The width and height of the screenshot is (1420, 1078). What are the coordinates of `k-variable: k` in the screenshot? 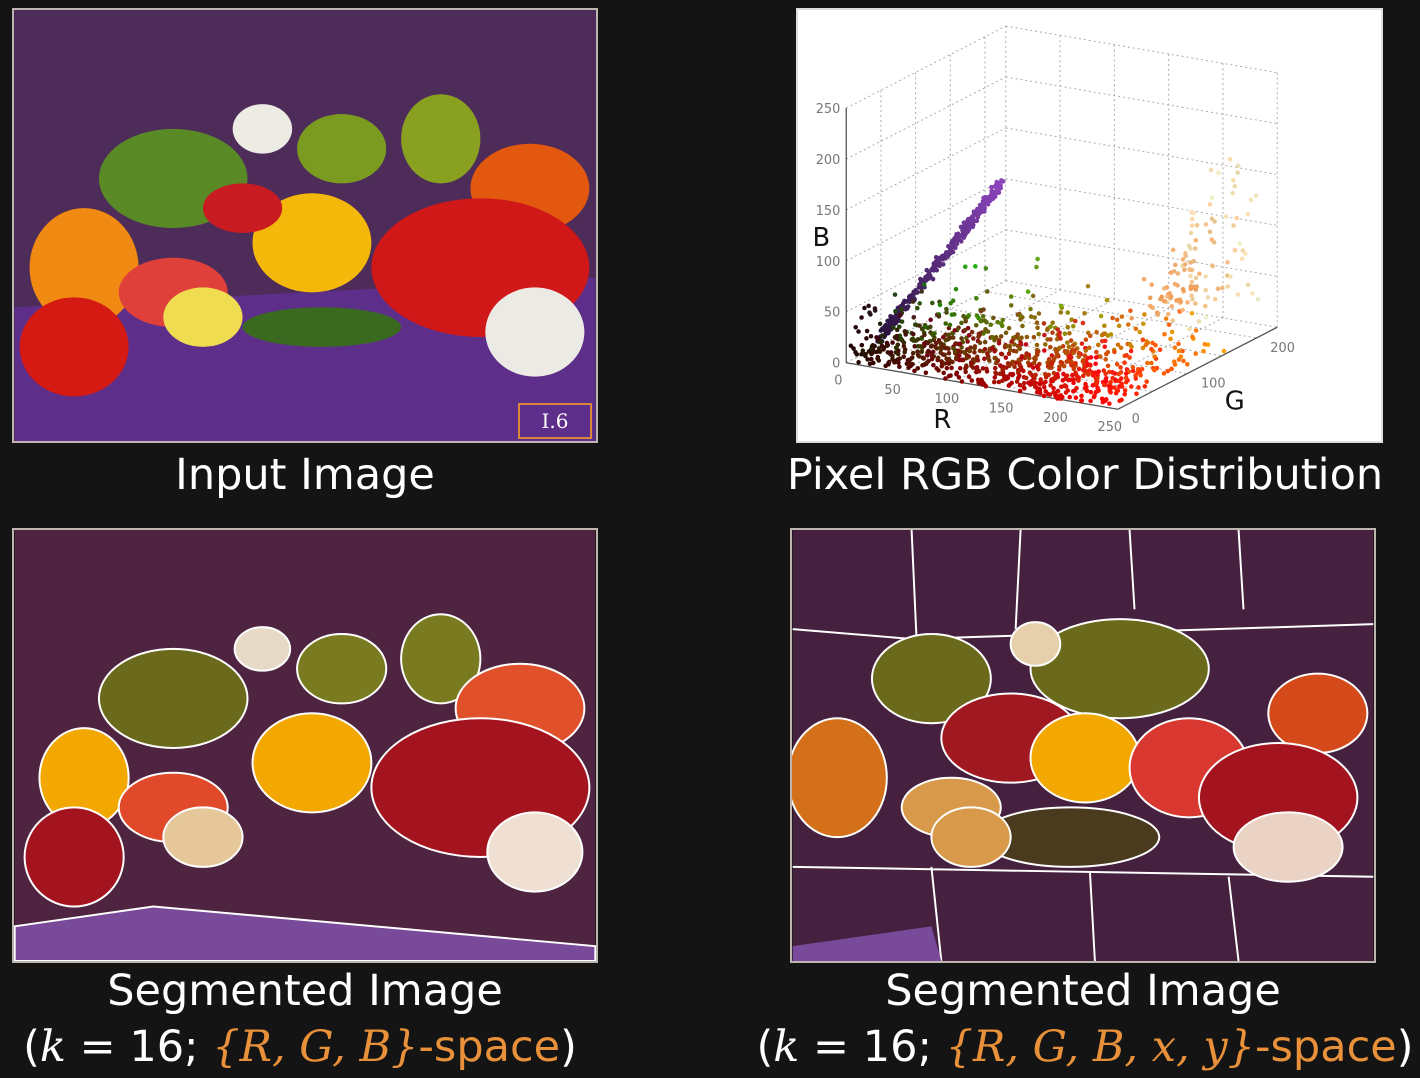 It's located at (786, 1047).